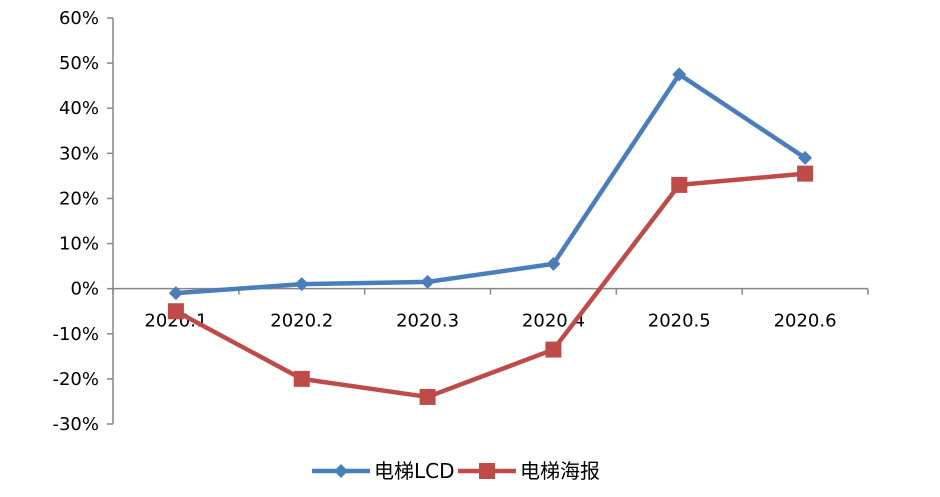 The image size is (940, 497). I want to click on legend-label: 电梯LCD, so click(414, 471).